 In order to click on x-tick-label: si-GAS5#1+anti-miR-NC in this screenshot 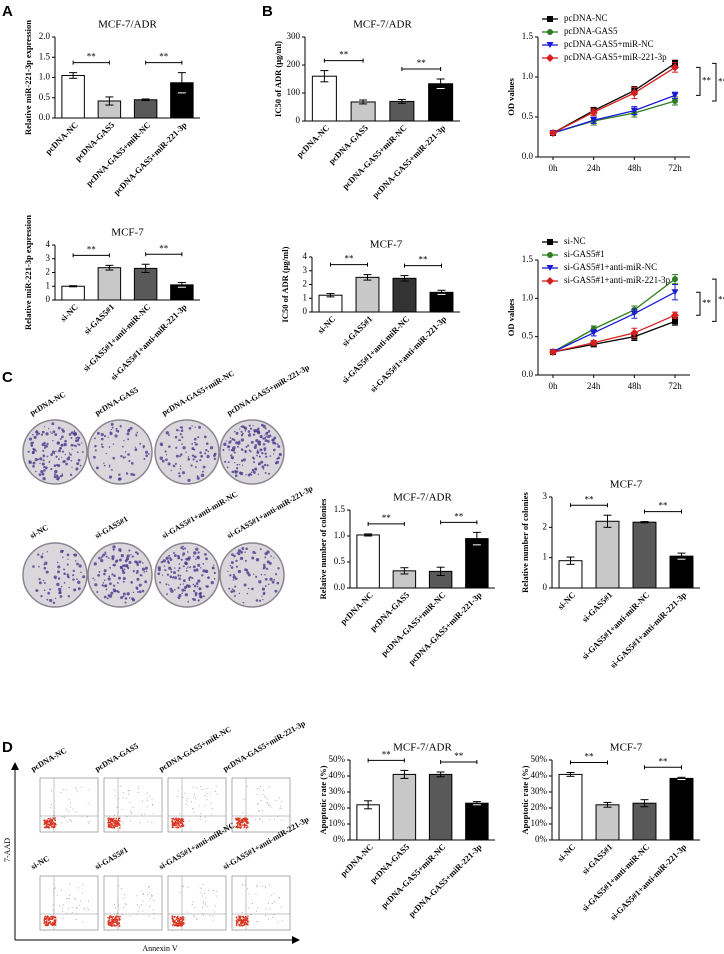, I will do `click(616, 878)`.